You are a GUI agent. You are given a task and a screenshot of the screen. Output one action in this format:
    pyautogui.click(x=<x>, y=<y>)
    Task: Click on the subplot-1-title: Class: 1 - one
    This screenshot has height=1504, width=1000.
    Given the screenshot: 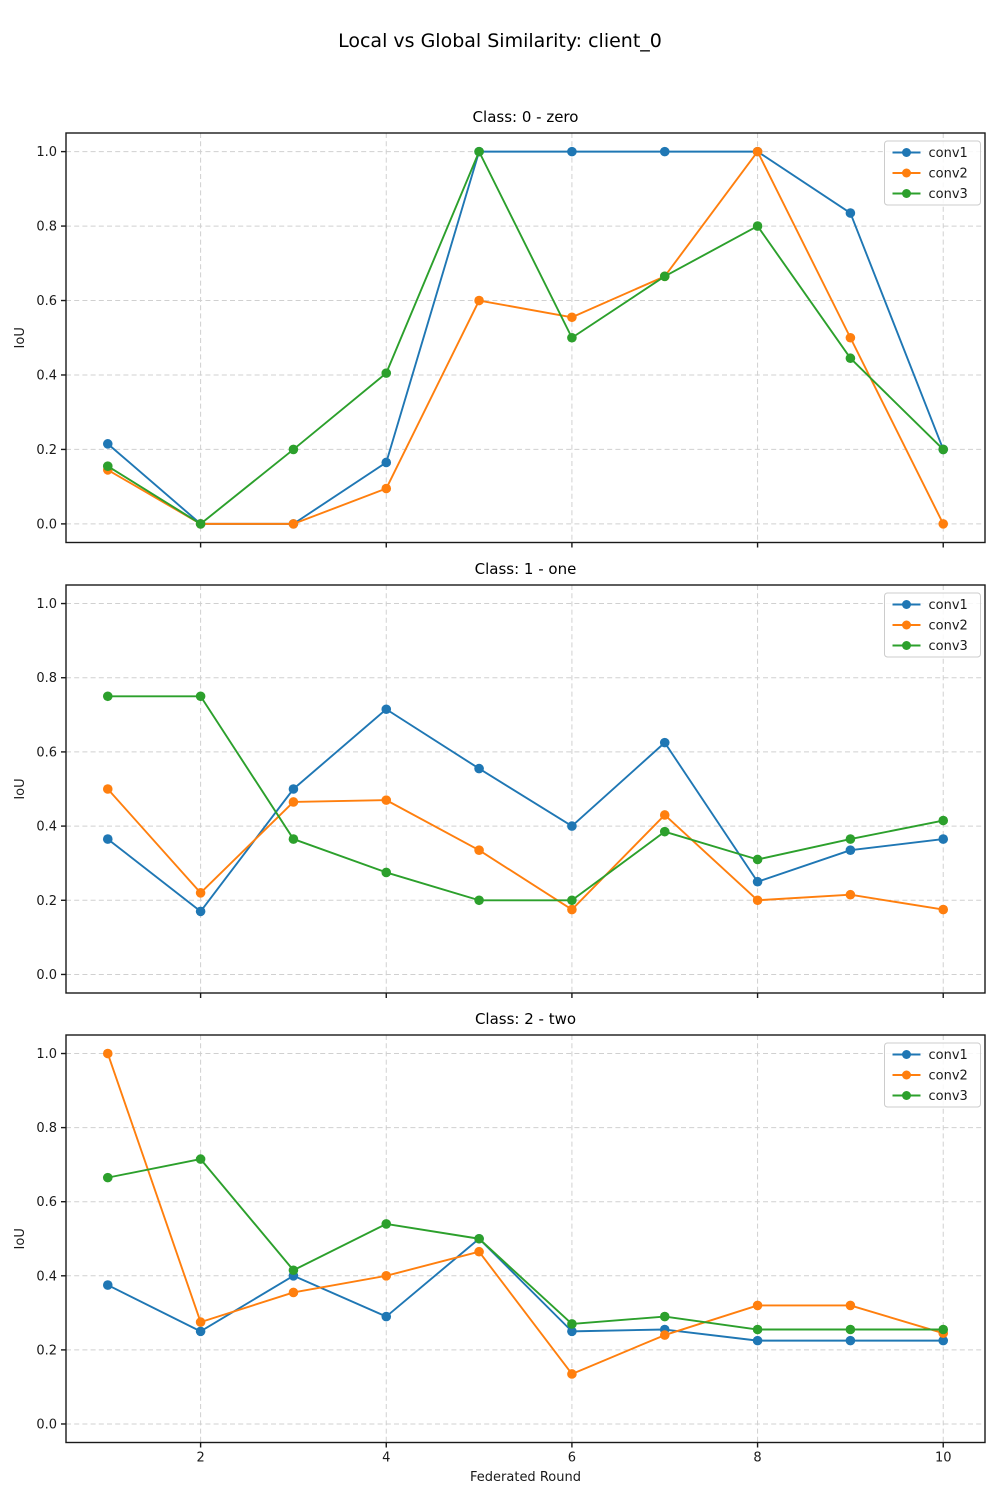 What is the action you would take?
    pyautogui.click(x=526, y=569)
    